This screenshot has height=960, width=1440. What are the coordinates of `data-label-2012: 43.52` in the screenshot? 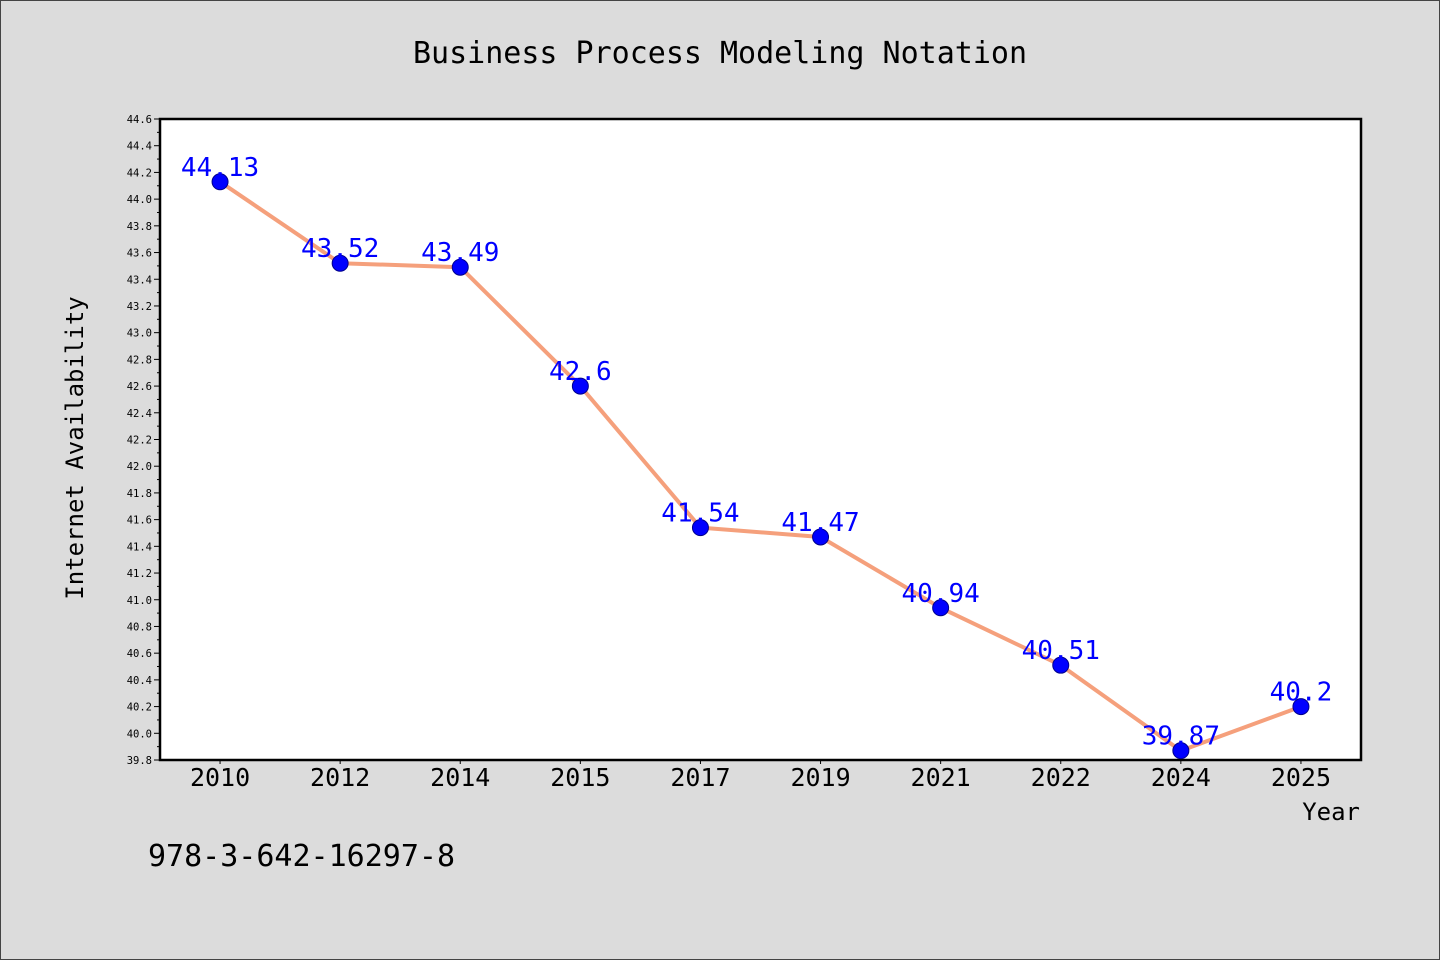 It's located at (340, 249).